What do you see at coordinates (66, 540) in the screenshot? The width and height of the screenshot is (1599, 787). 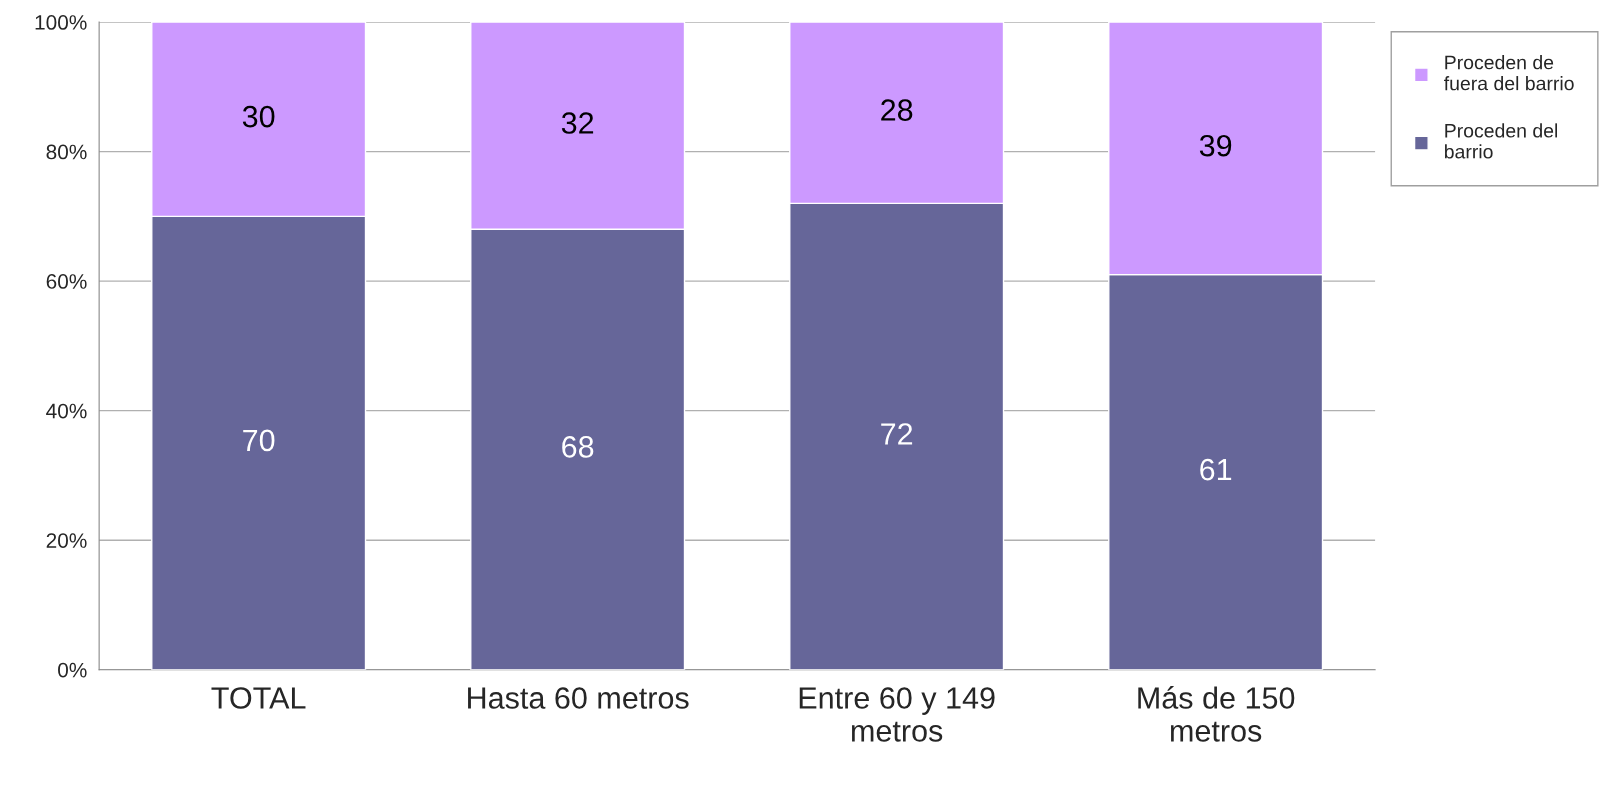 I see `y-tick-label: 20%` at bounding box center [66, 540].